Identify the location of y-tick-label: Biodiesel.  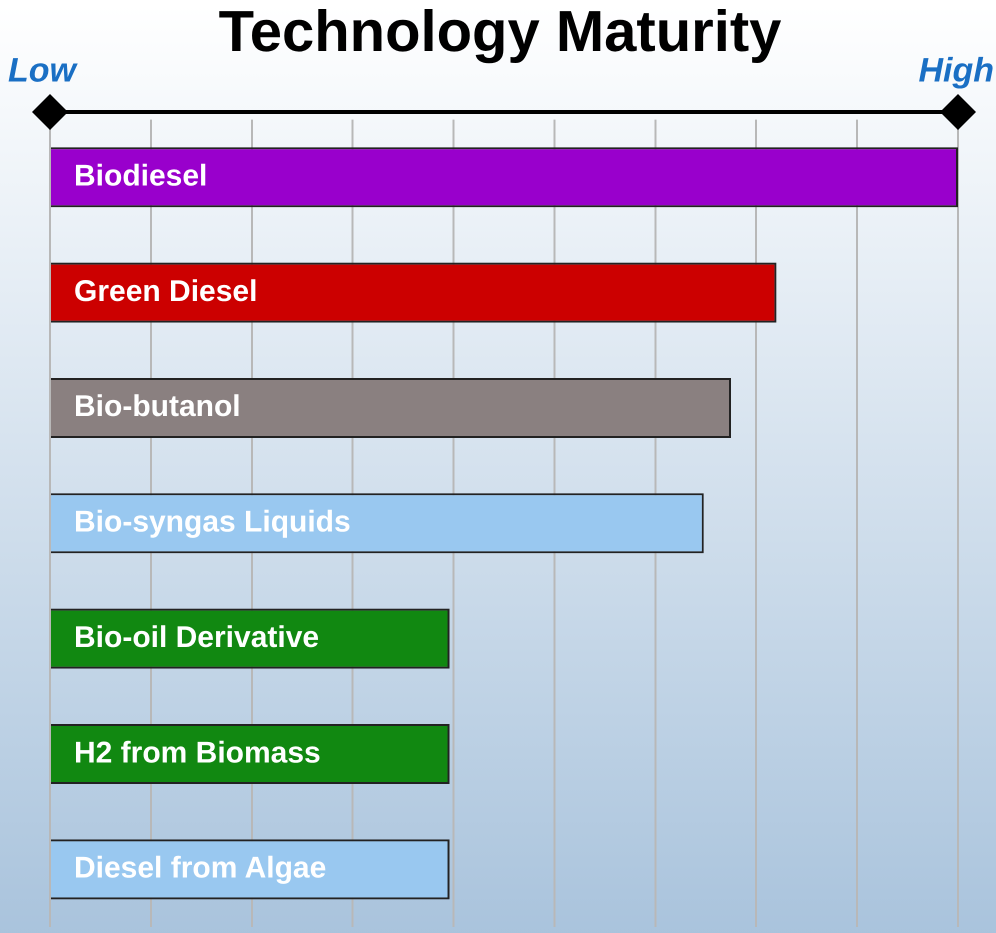
(141, 176).